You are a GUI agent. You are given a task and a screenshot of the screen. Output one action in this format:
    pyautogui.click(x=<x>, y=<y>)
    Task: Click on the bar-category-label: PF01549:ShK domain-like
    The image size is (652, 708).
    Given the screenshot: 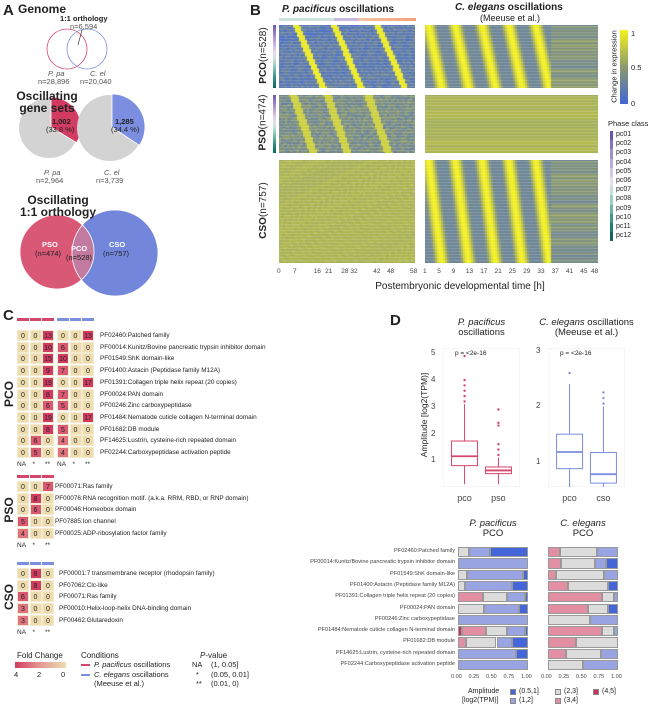 What is the action you would take?
    pyautogui.click(x=422, y=573)
    